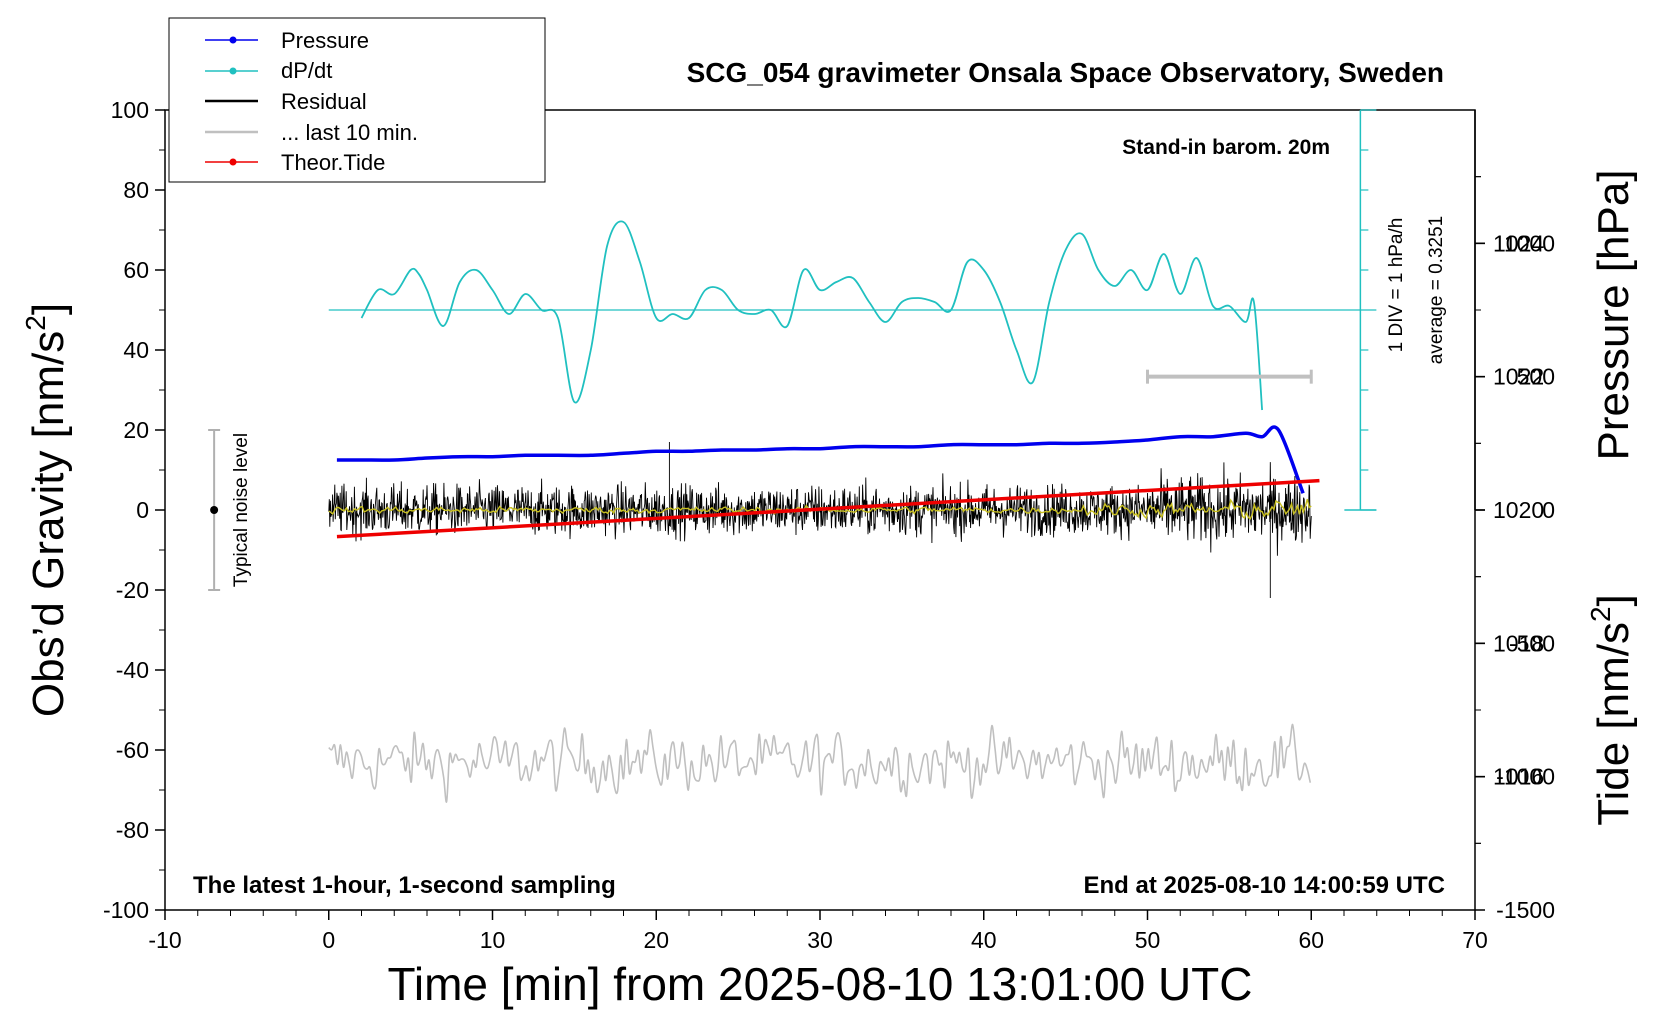 The width and height of the screenshot is (1660, 1025). What do you see at coordinates (811, 315) in the screenshot?
I see `dpdt-series-line` at bounding box center [811, 315].